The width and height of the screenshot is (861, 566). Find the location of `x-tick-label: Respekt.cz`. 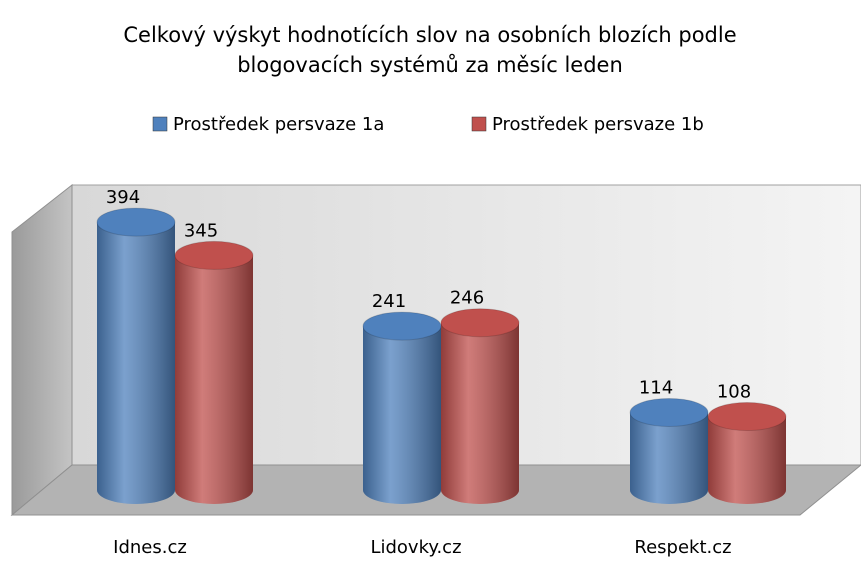

x-tick-label: Respekt.cz is located at coordinates (682, 547).